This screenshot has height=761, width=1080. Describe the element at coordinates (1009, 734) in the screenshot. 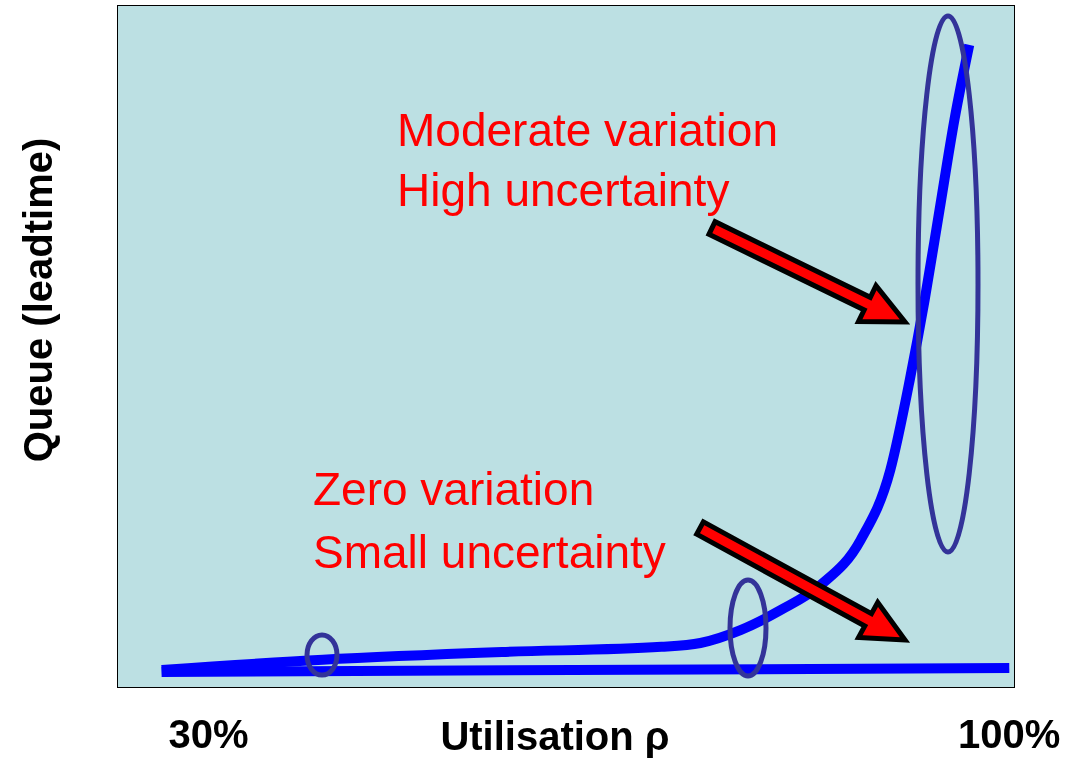

I see `x-tick-label: 100%` at that location.